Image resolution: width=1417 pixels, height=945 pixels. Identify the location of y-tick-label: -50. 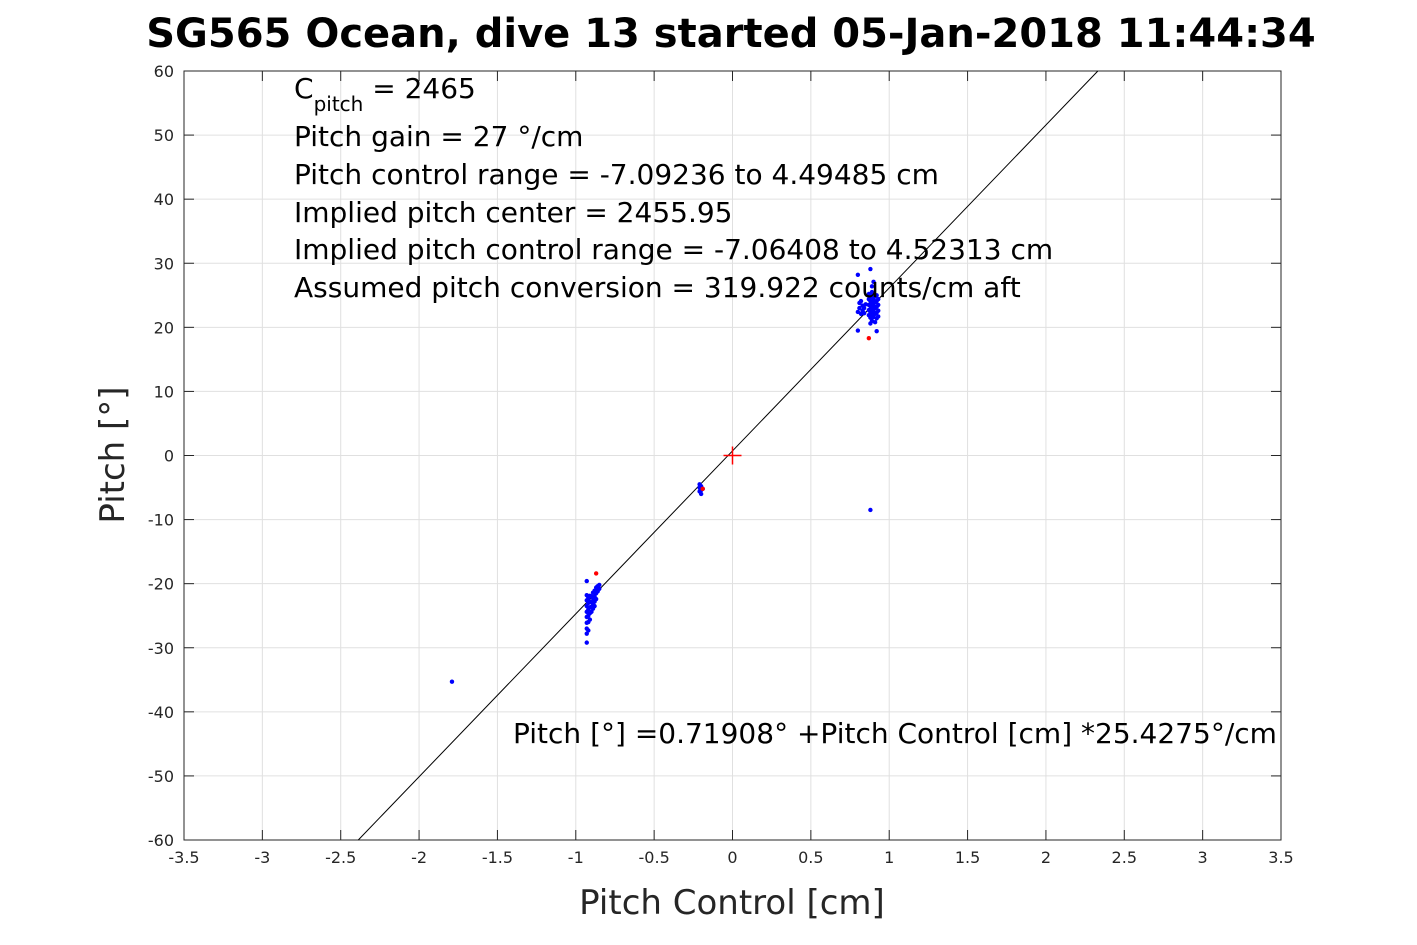
(161, 776).